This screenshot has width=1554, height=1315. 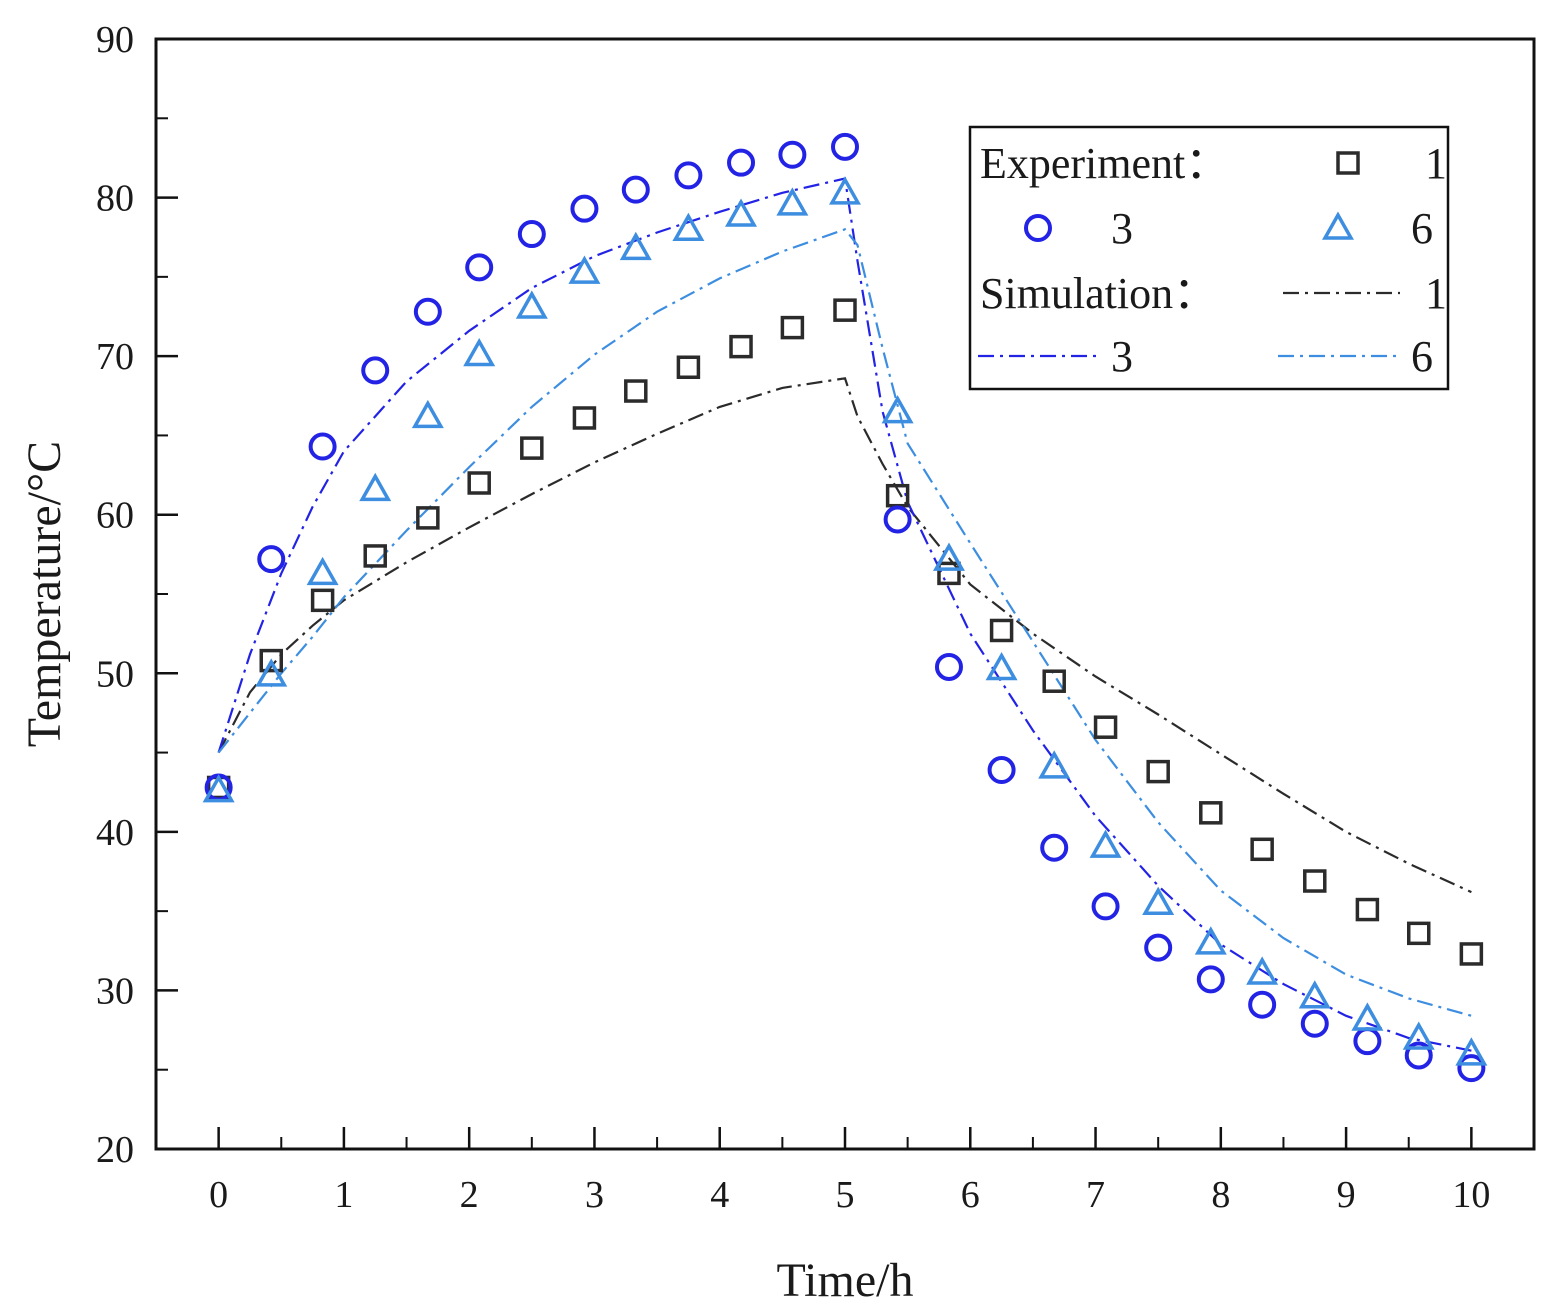 What do you see at coordinates (469, 1195) in the screenshot?
I see `x-tick-label-2: 2` at bounding box center [469, 1195].